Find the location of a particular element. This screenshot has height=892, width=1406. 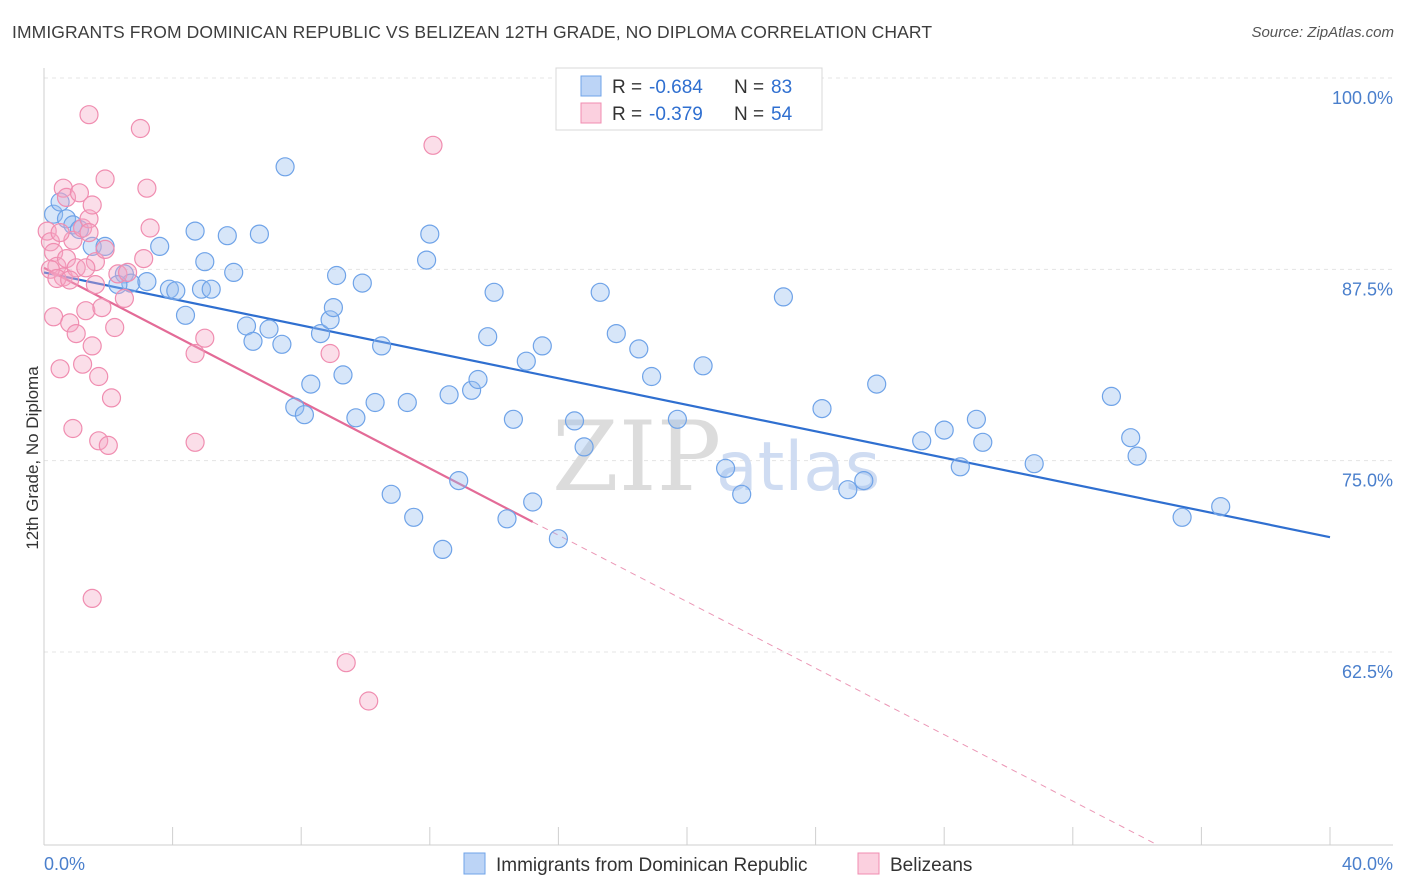

watermark-atlas: atlas is located at coordinates (798, 467).